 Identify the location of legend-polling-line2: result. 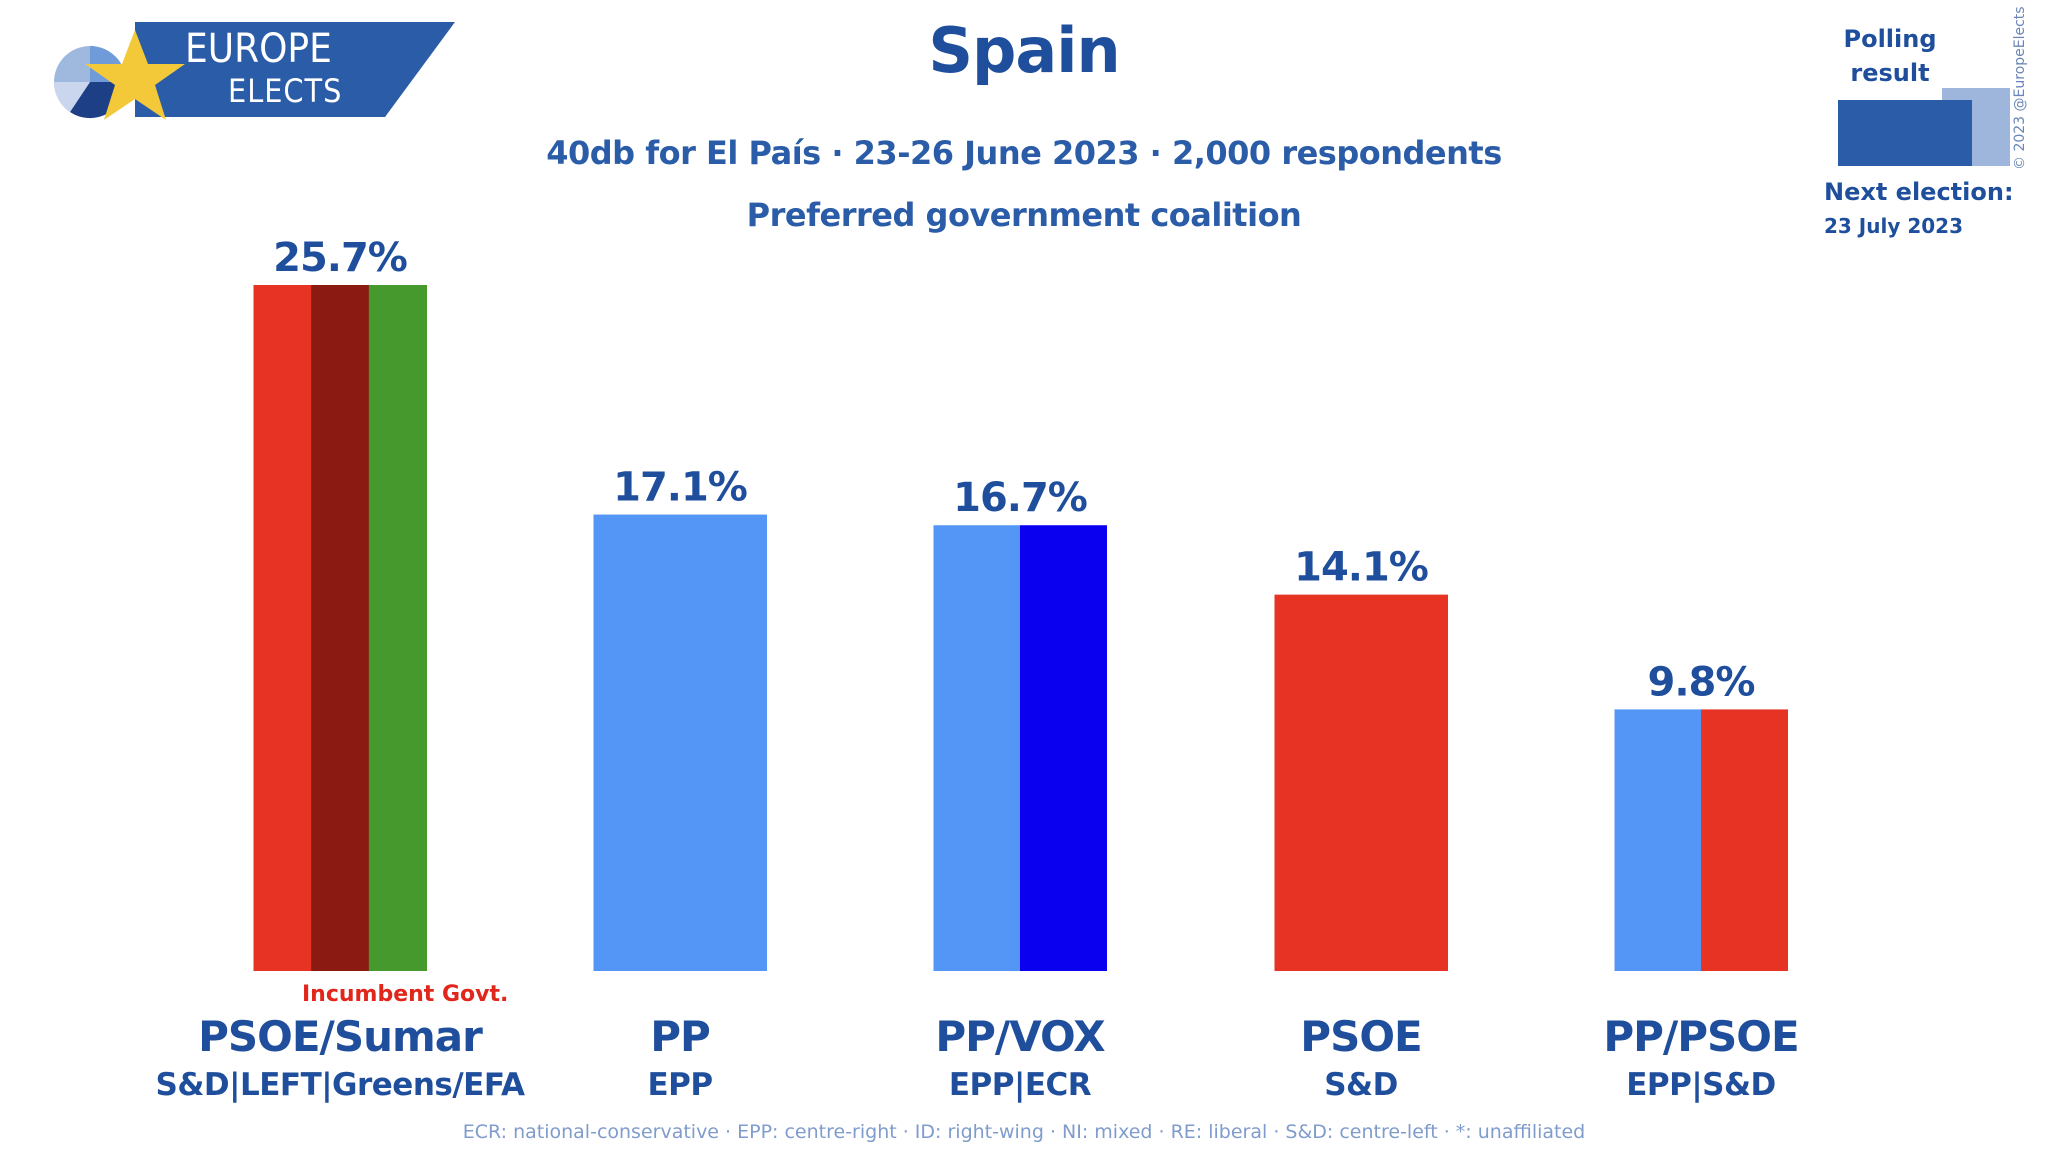
(1890, 73).